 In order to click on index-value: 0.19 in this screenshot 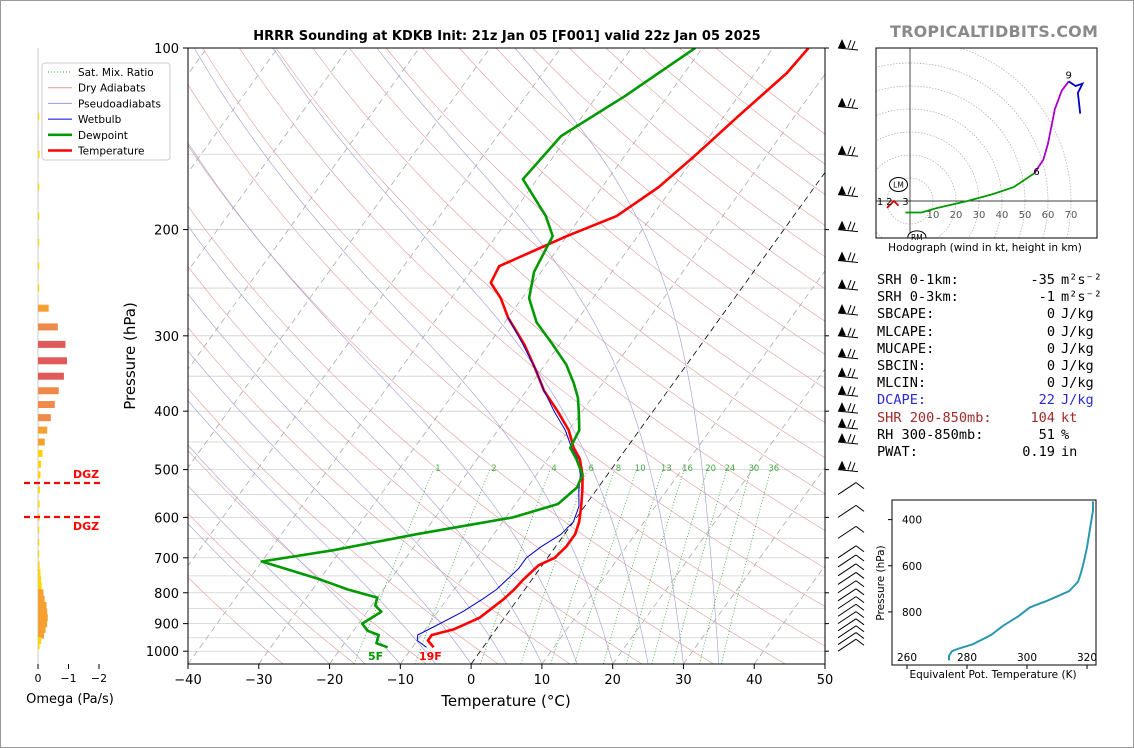, I will do `click(1038, 452)`.